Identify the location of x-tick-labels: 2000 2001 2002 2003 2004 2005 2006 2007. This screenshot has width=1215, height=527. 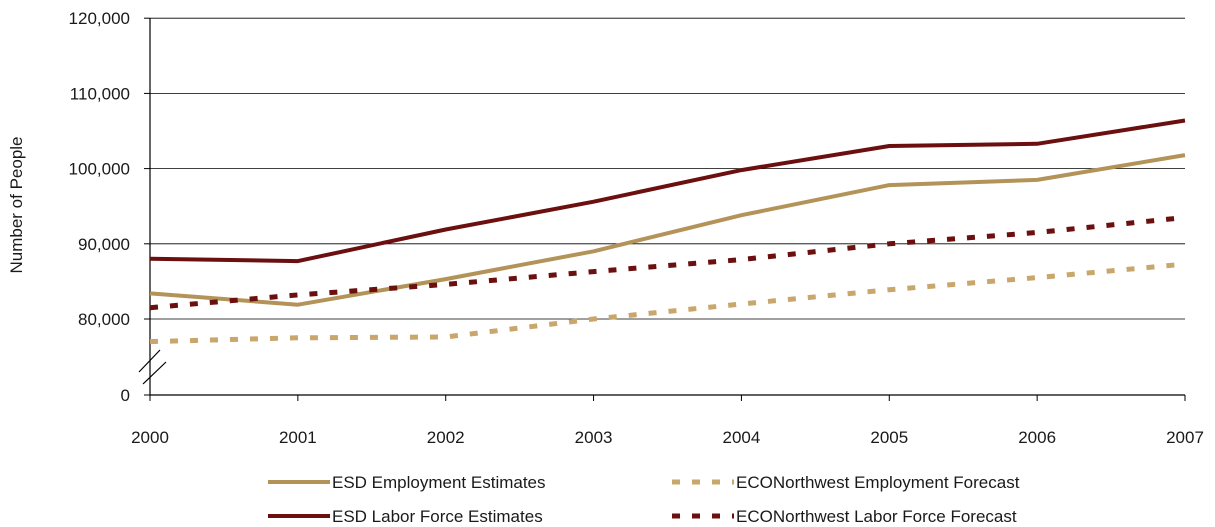
(667, 421).